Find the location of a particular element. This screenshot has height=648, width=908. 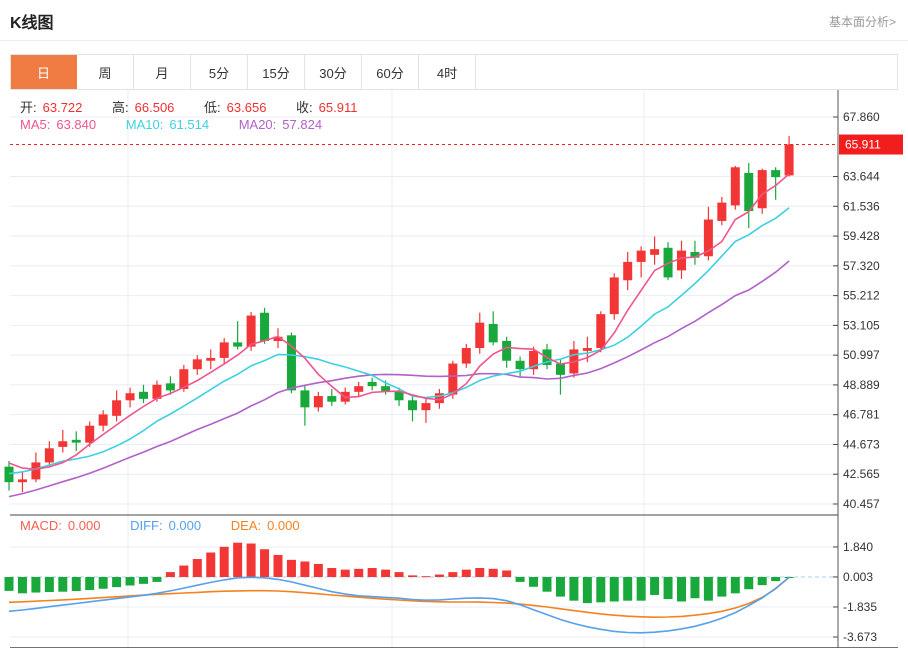

ma10-label: MA10: is located at coordinates (144, 124).